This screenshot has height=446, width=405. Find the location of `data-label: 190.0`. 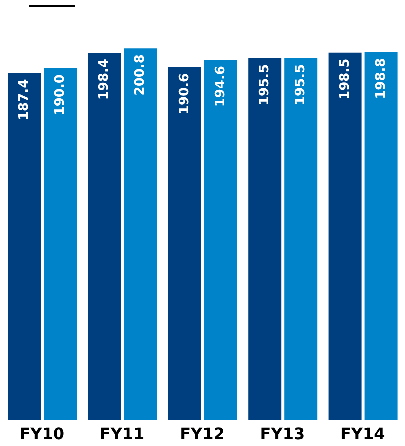

data-label: 190.0 is located at coordinates (60, 95).